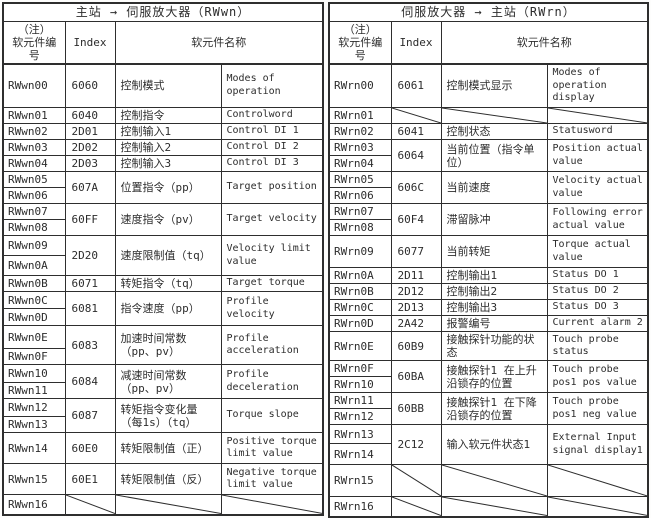  Describe the element at coordinates (597, 131) in the screenshot. I see `name-en-cell: Statusword` at that location.